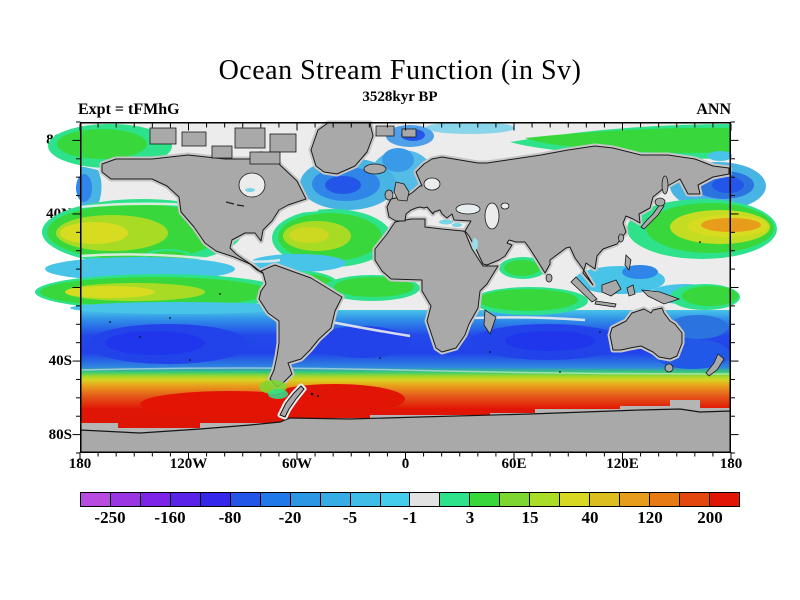  Describe the element at coordinates (631, 290) in the screenshot. I see `island-sulawesi` at that location.